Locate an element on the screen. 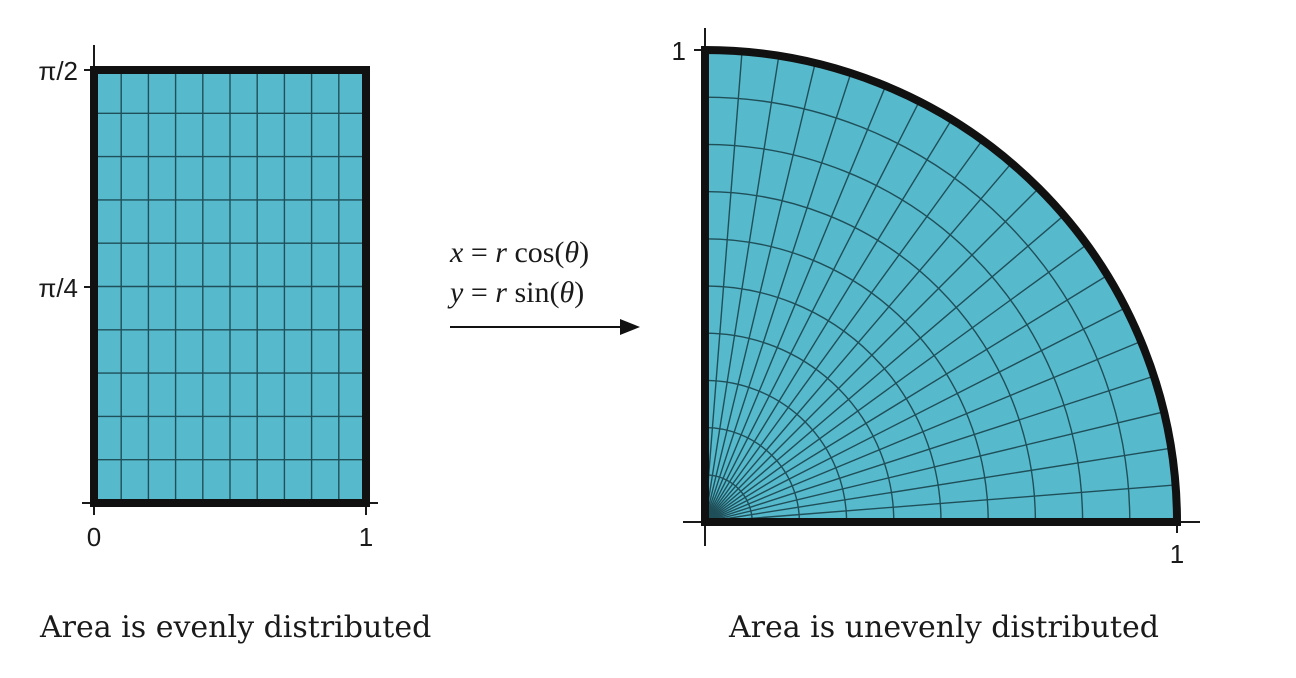  left-x-tick-label-zero: 0 is located at coordinates (94, 537).